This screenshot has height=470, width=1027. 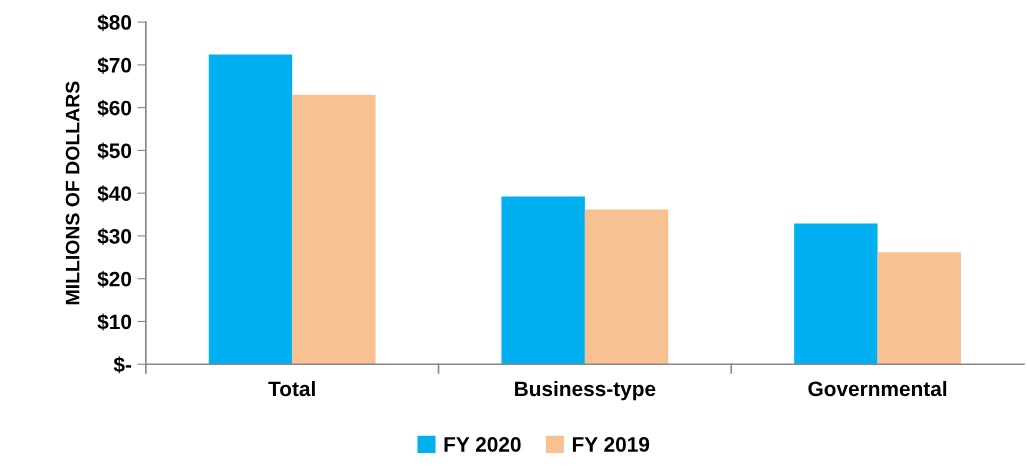 I want to click on y-axis-title: MILLIONS OF DOLLARS, so click(x=72, y=193).